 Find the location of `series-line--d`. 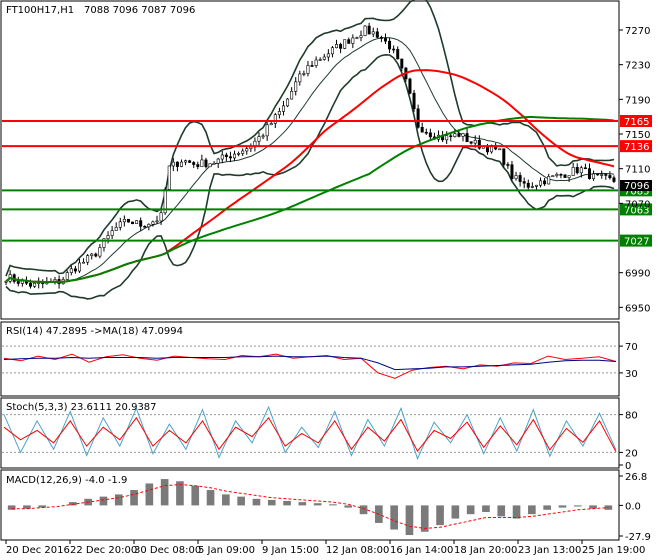

series-line--d is located at coordinates (310, 434).